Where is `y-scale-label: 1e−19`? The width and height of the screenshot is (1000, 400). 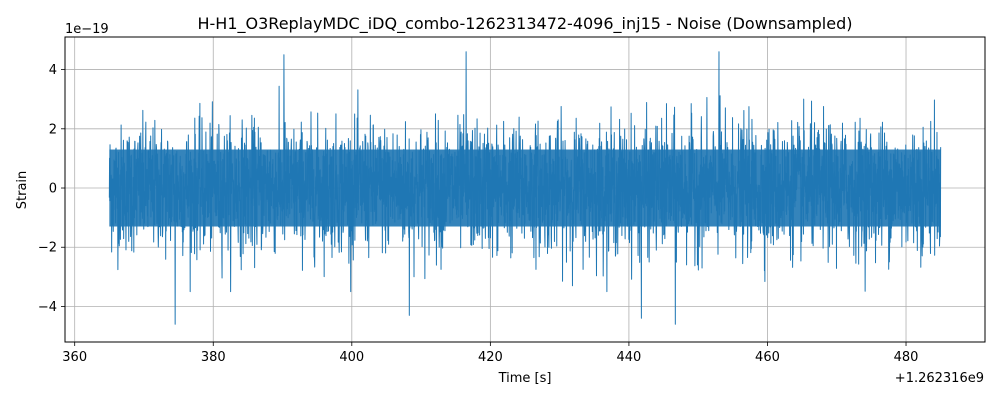
y-scale-label: 1e−19 is located at coordinates (87, 29).